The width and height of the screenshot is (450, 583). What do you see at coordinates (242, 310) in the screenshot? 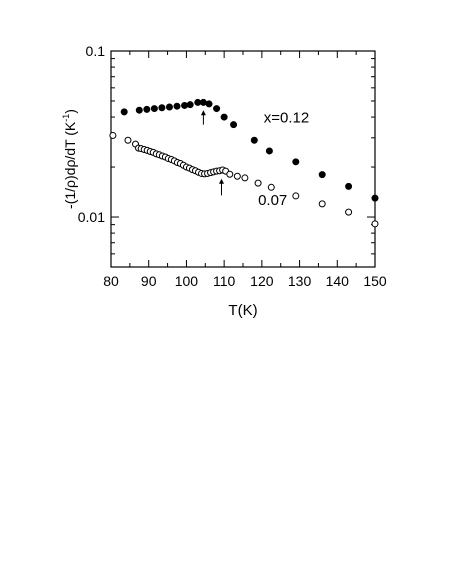
I see `x-axis-label: T(K)` at bounding box center [242, 310].